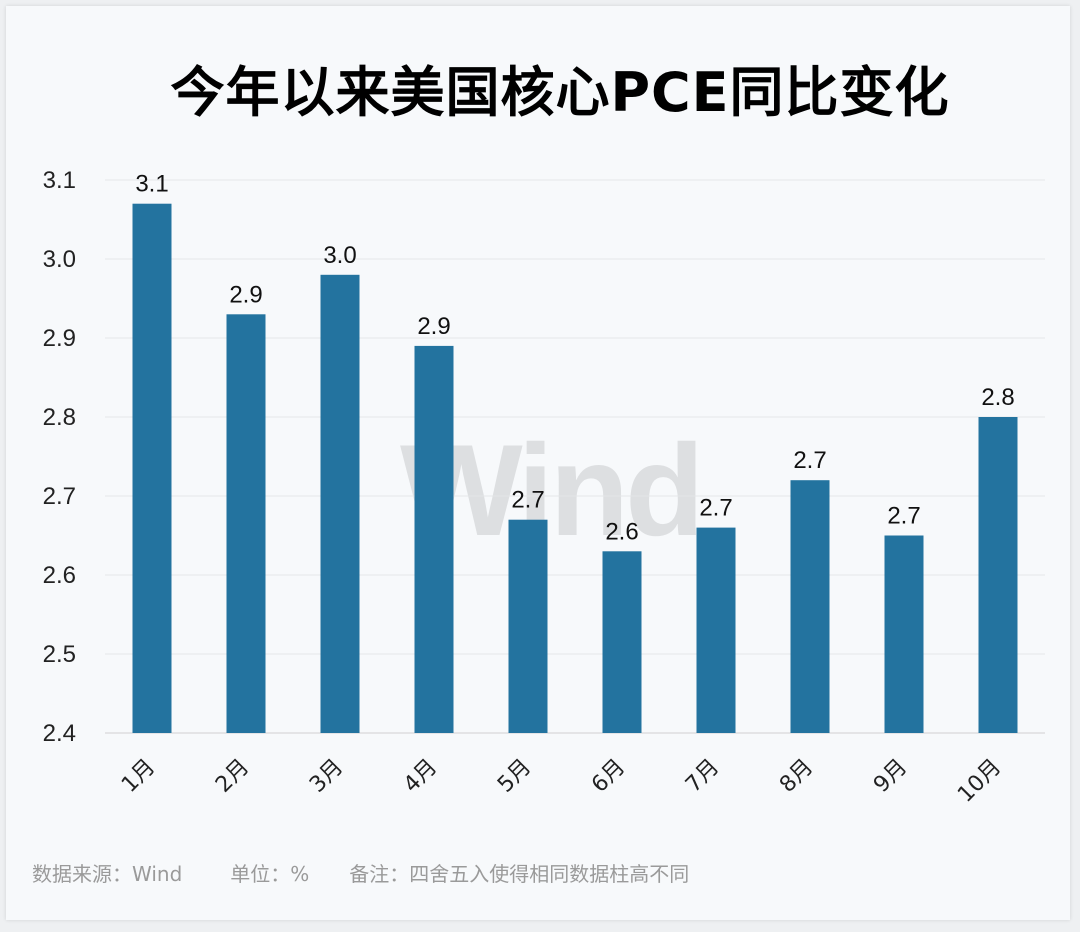 This screenshot has height=932, width=1080. I want to click on remark-note: 备注：四舍五入使得相同数据柱高不同, so click(519, 874).